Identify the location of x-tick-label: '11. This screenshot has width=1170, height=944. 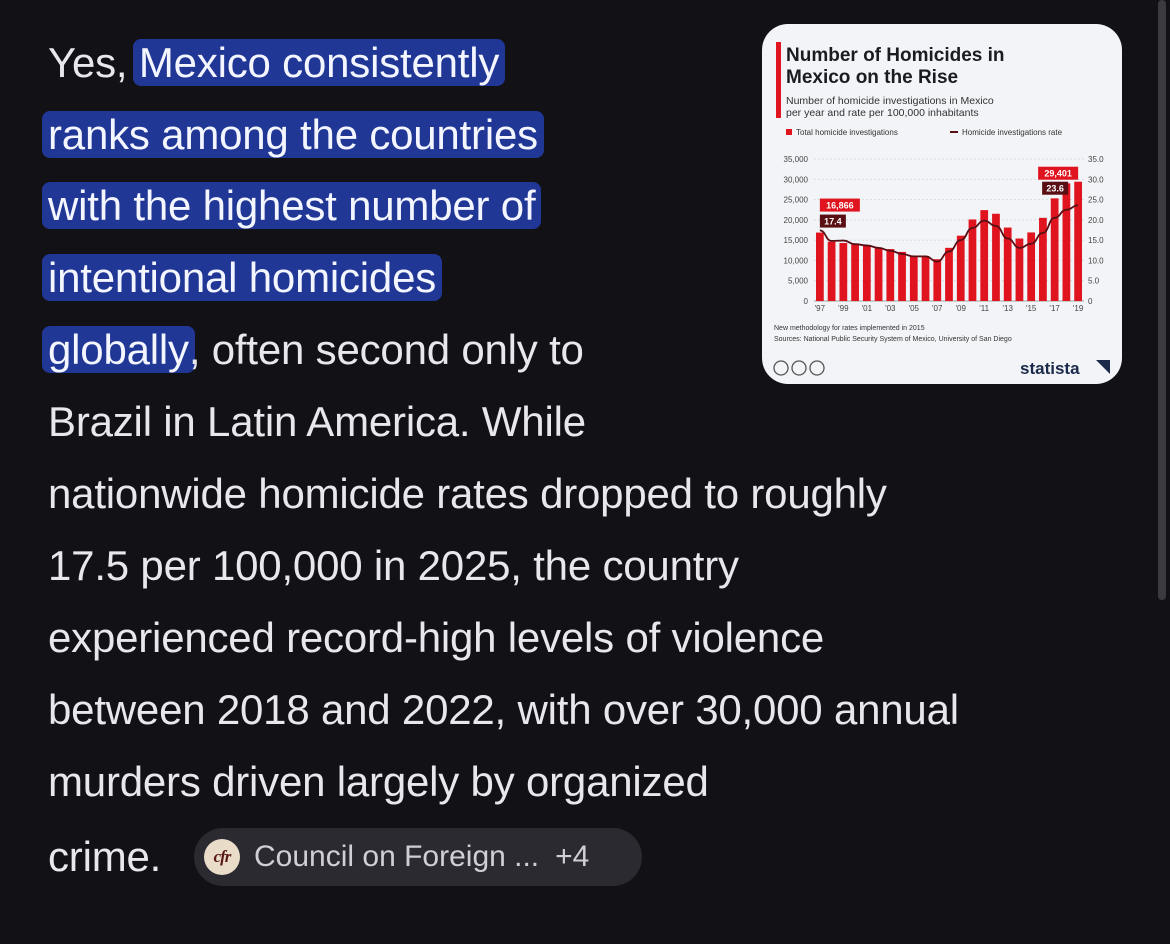
(984, 308).